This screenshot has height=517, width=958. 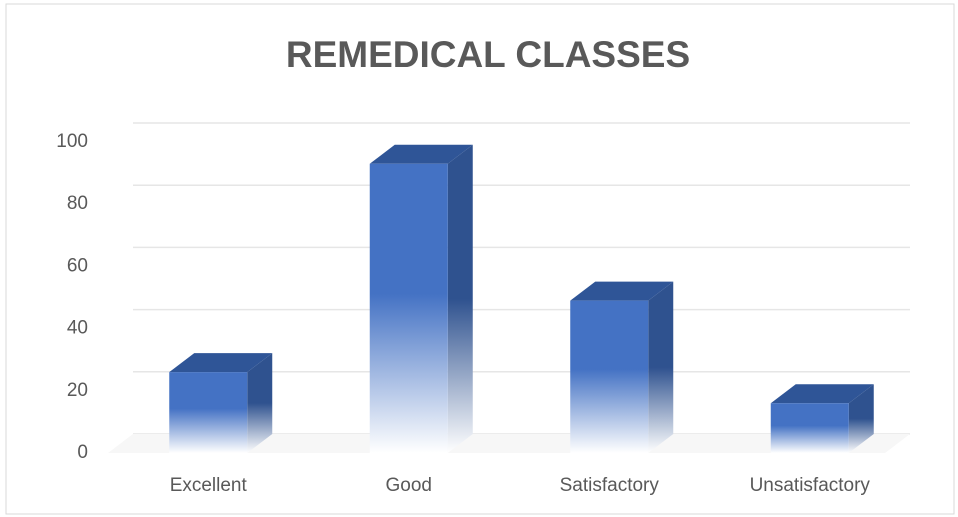 What do you see at coordinates (77, 328) in the screenshot?
I see `y-tick-label: 40` at bounding box center [77, 328].